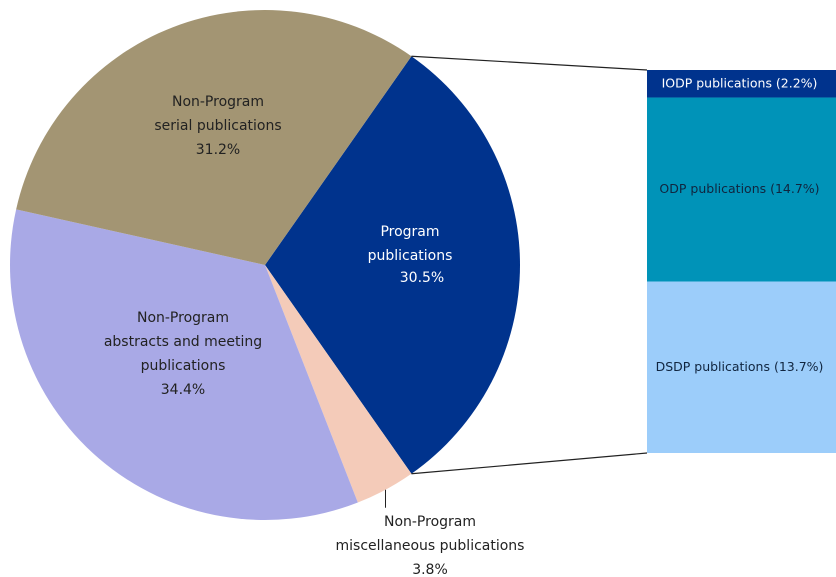 The height and width of the screenshot is (577, 836). What do you see at coordinates (218, 150) in the screenshot?
I see `slice-value-label: 31.2%` at bounding box center [218, 150].